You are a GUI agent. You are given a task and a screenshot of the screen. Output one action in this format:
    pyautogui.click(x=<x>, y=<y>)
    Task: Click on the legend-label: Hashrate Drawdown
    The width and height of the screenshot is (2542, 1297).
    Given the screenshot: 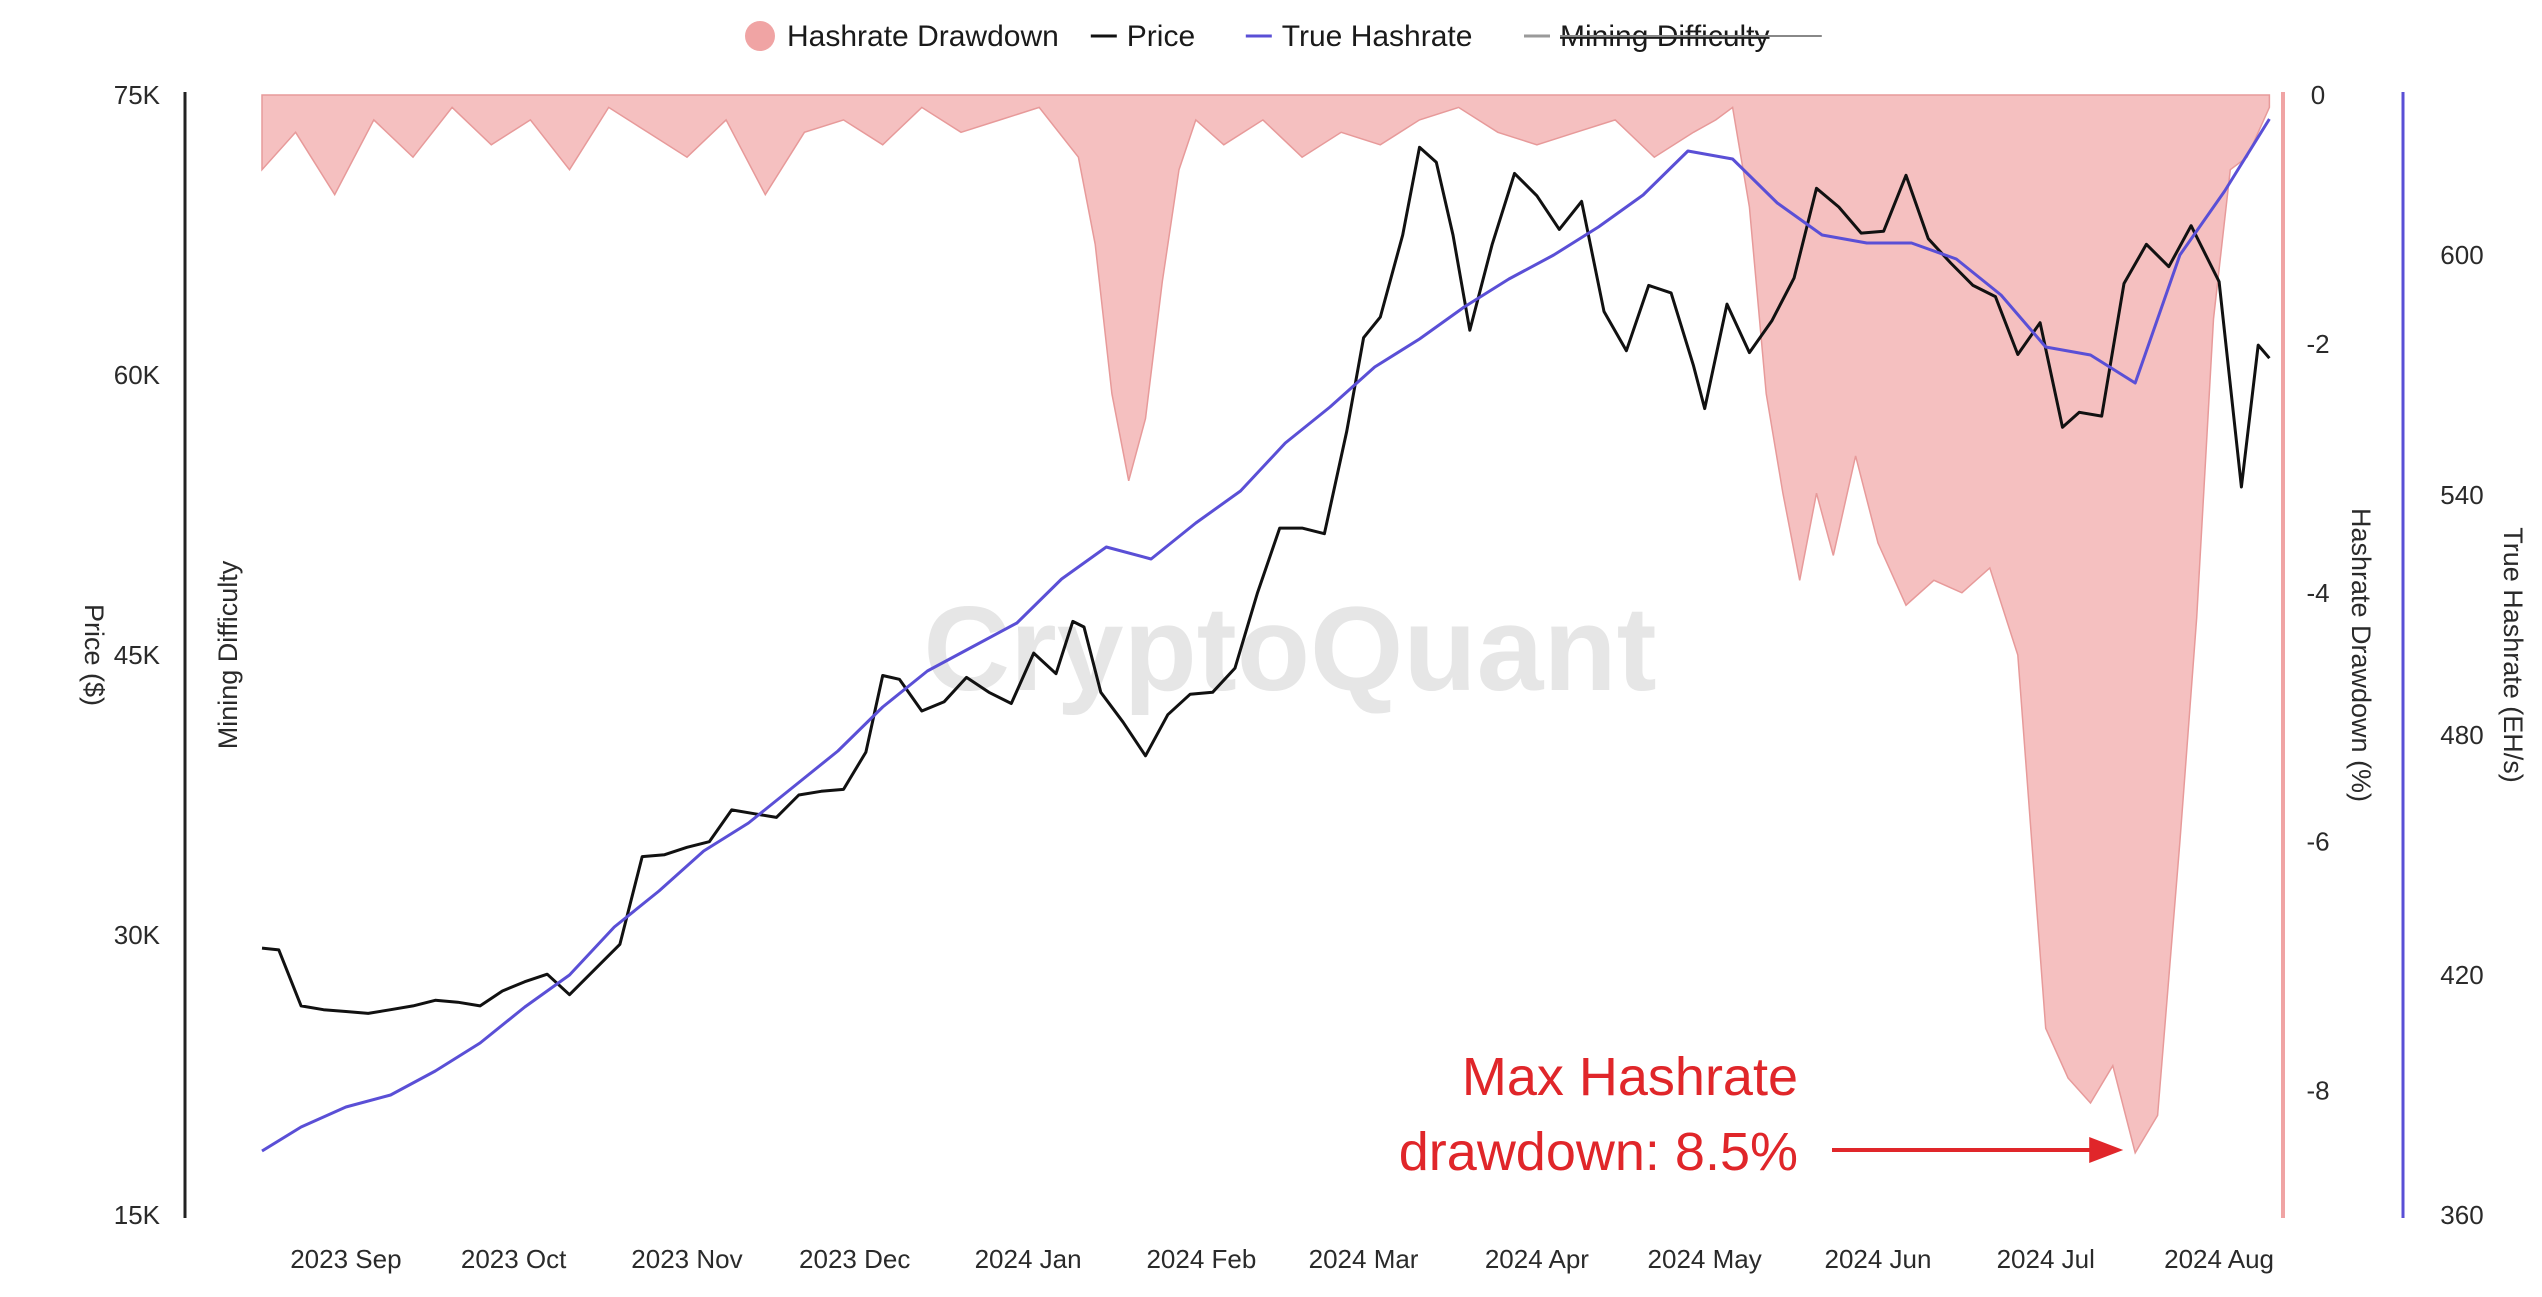 What is the action you would take?
    pyautogui.click(x=923, y=36)
    